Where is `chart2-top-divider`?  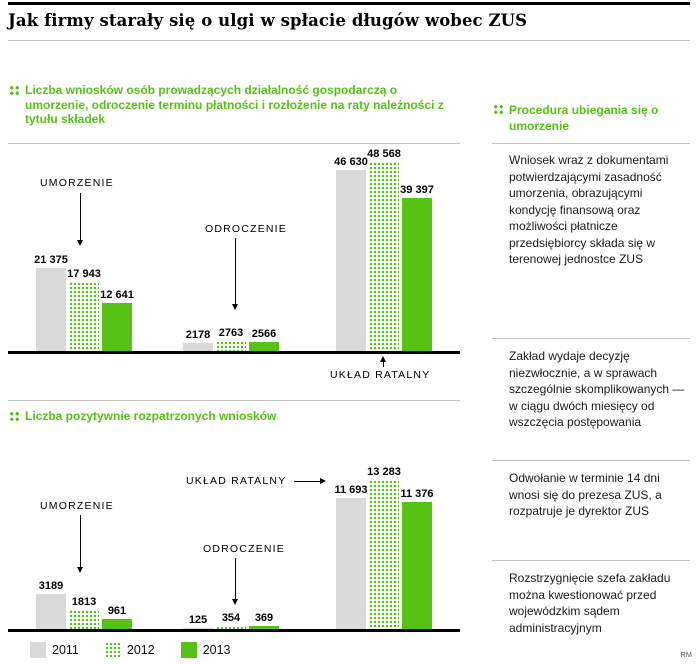 chart2-top-divider is located at coordinates (234, 400).